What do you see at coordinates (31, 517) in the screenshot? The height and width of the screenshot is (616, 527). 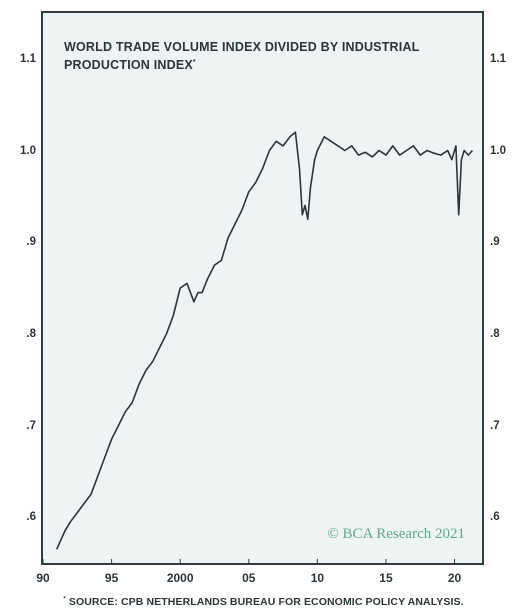 I see `y-tick-label-left: .6` at bounding box center [31, 517].